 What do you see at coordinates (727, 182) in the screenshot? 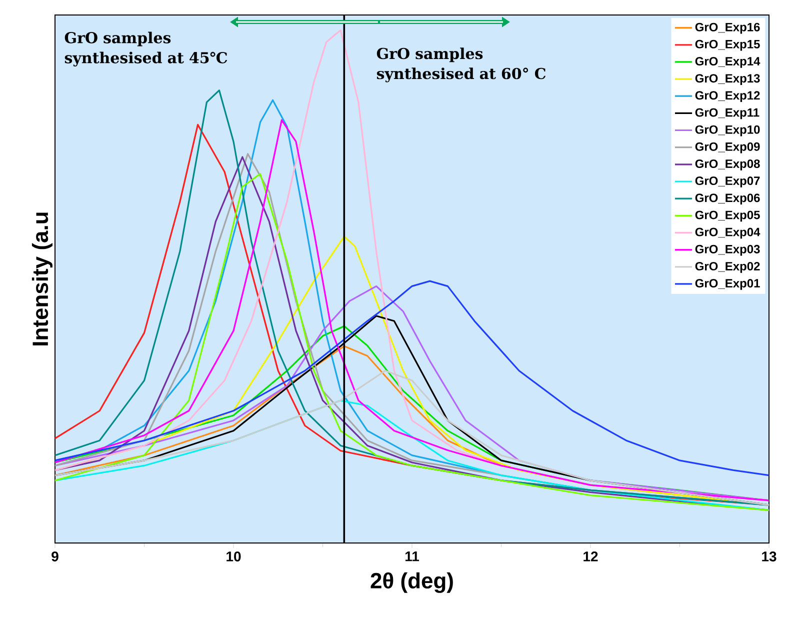
I see `legend-label: GrO_Exp07` at bounding box center [727, 182].